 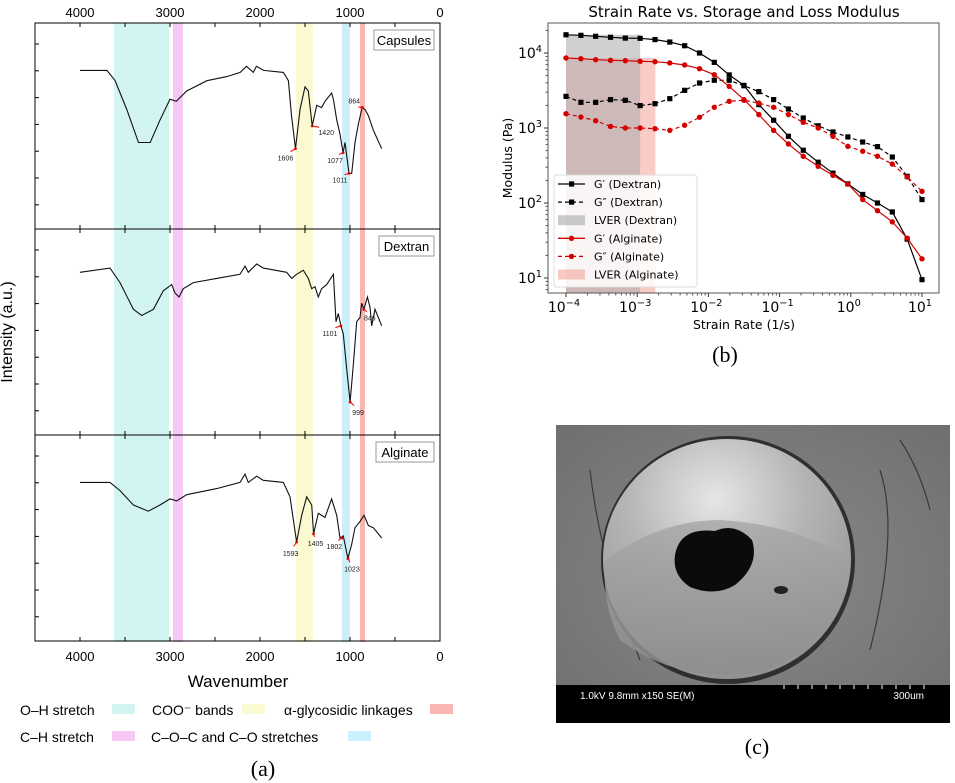 What do you see at coordinates (80, 656) in the screenshot?
I see `x-tick-label: 4000` at bounding box center [80, 656].